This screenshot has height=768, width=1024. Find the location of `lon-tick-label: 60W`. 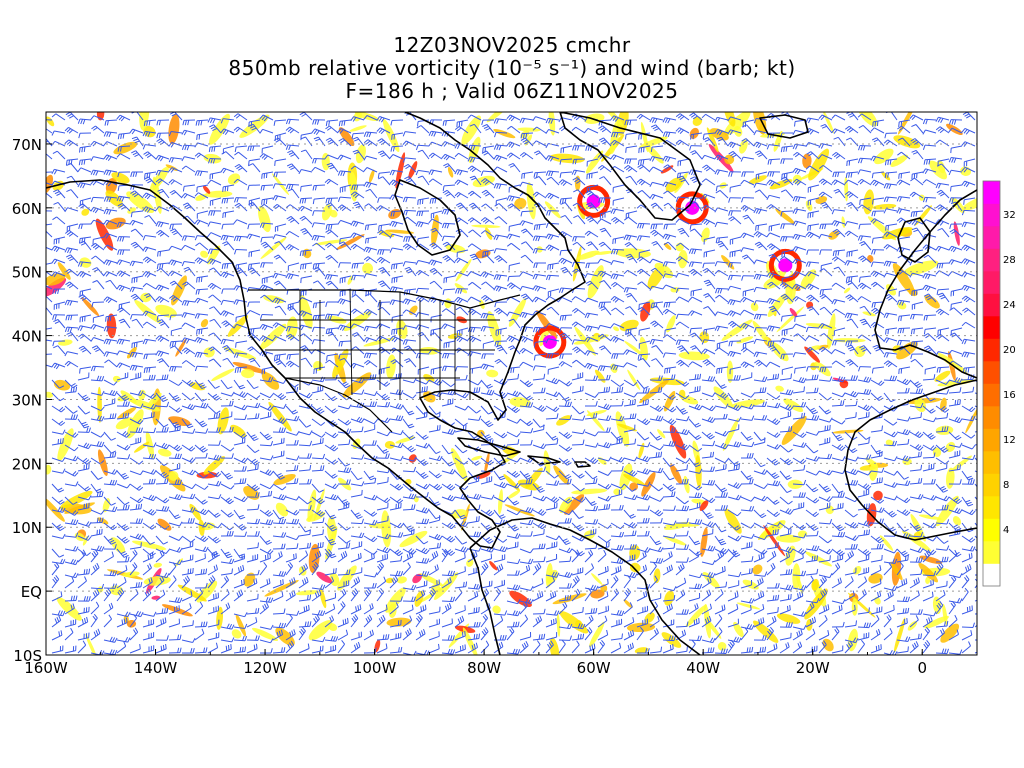

lon-tick-label: 60W is located at coordinates (594, 668).